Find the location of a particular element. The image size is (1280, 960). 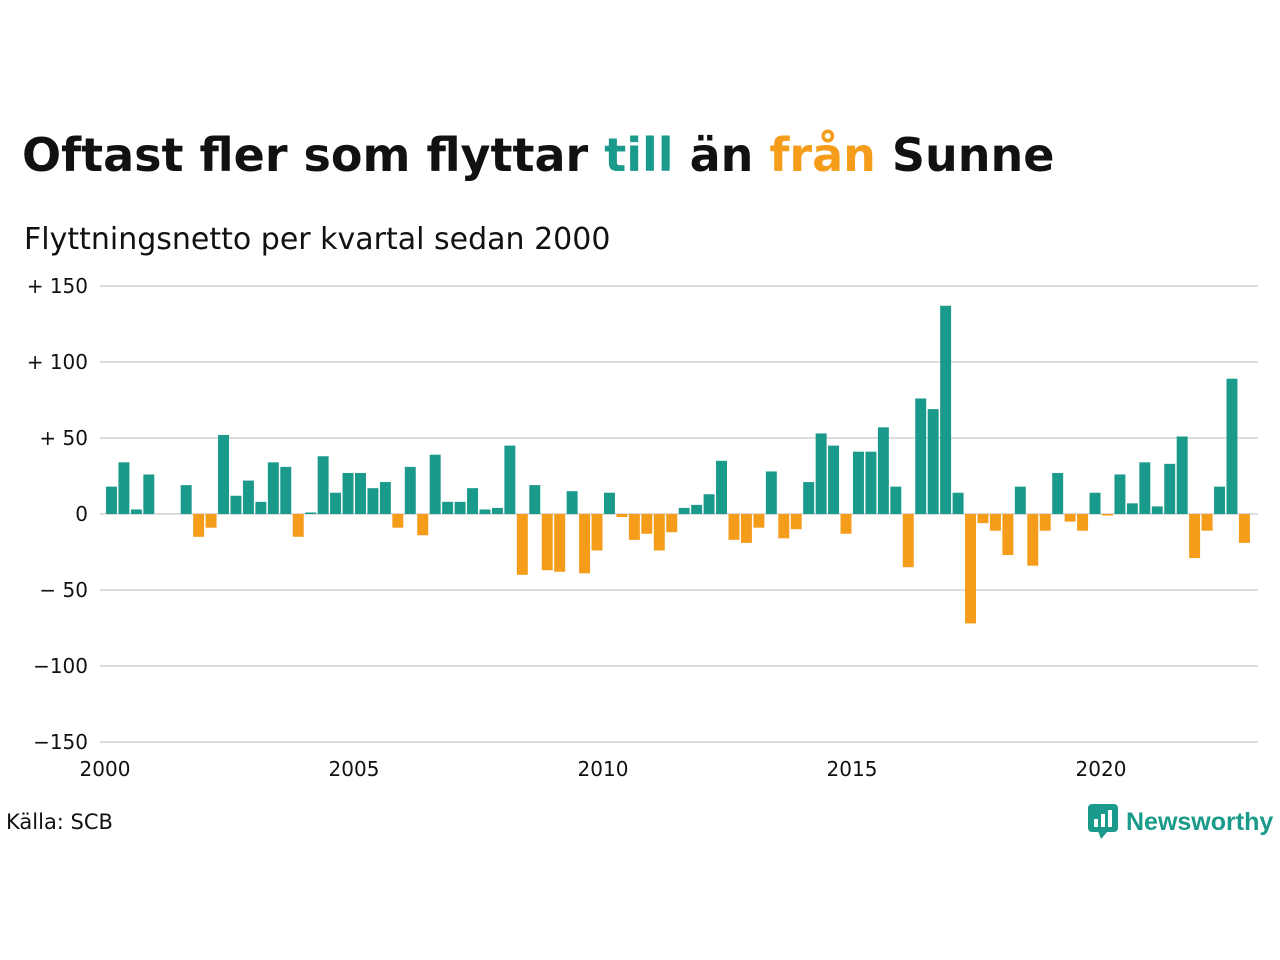

bar-2020-Q1 is located at coordinates (1107, 515).